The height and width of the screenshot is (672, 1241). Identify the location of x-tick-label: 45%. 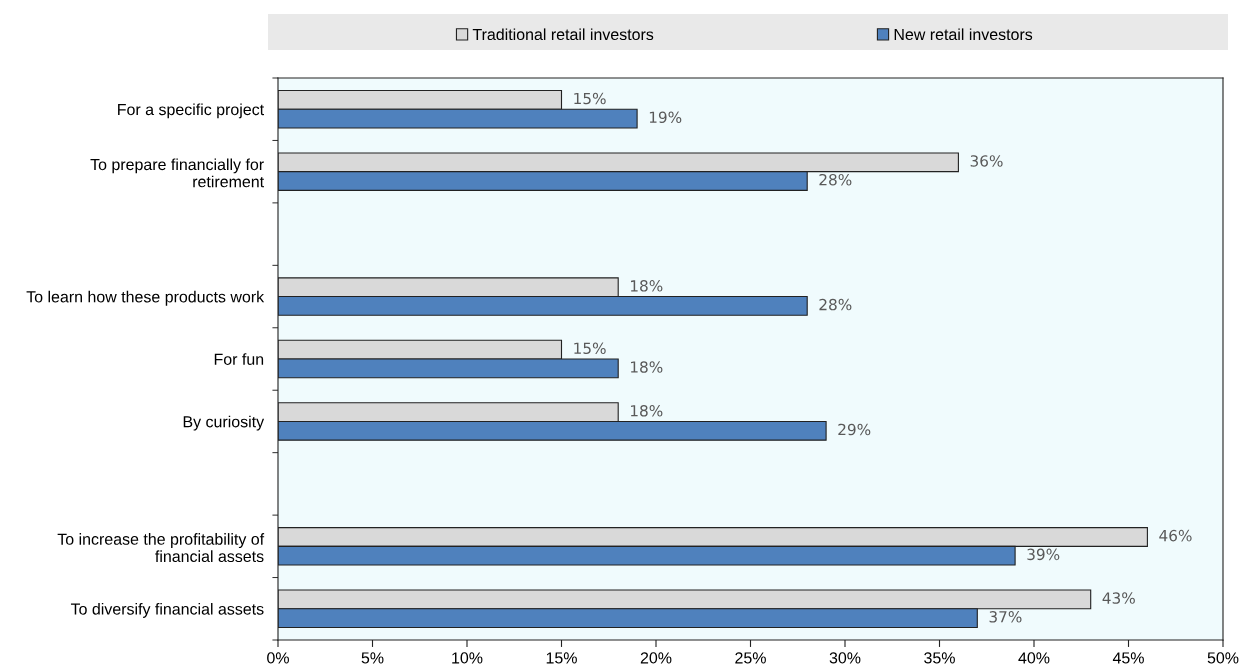
(1128, 658).